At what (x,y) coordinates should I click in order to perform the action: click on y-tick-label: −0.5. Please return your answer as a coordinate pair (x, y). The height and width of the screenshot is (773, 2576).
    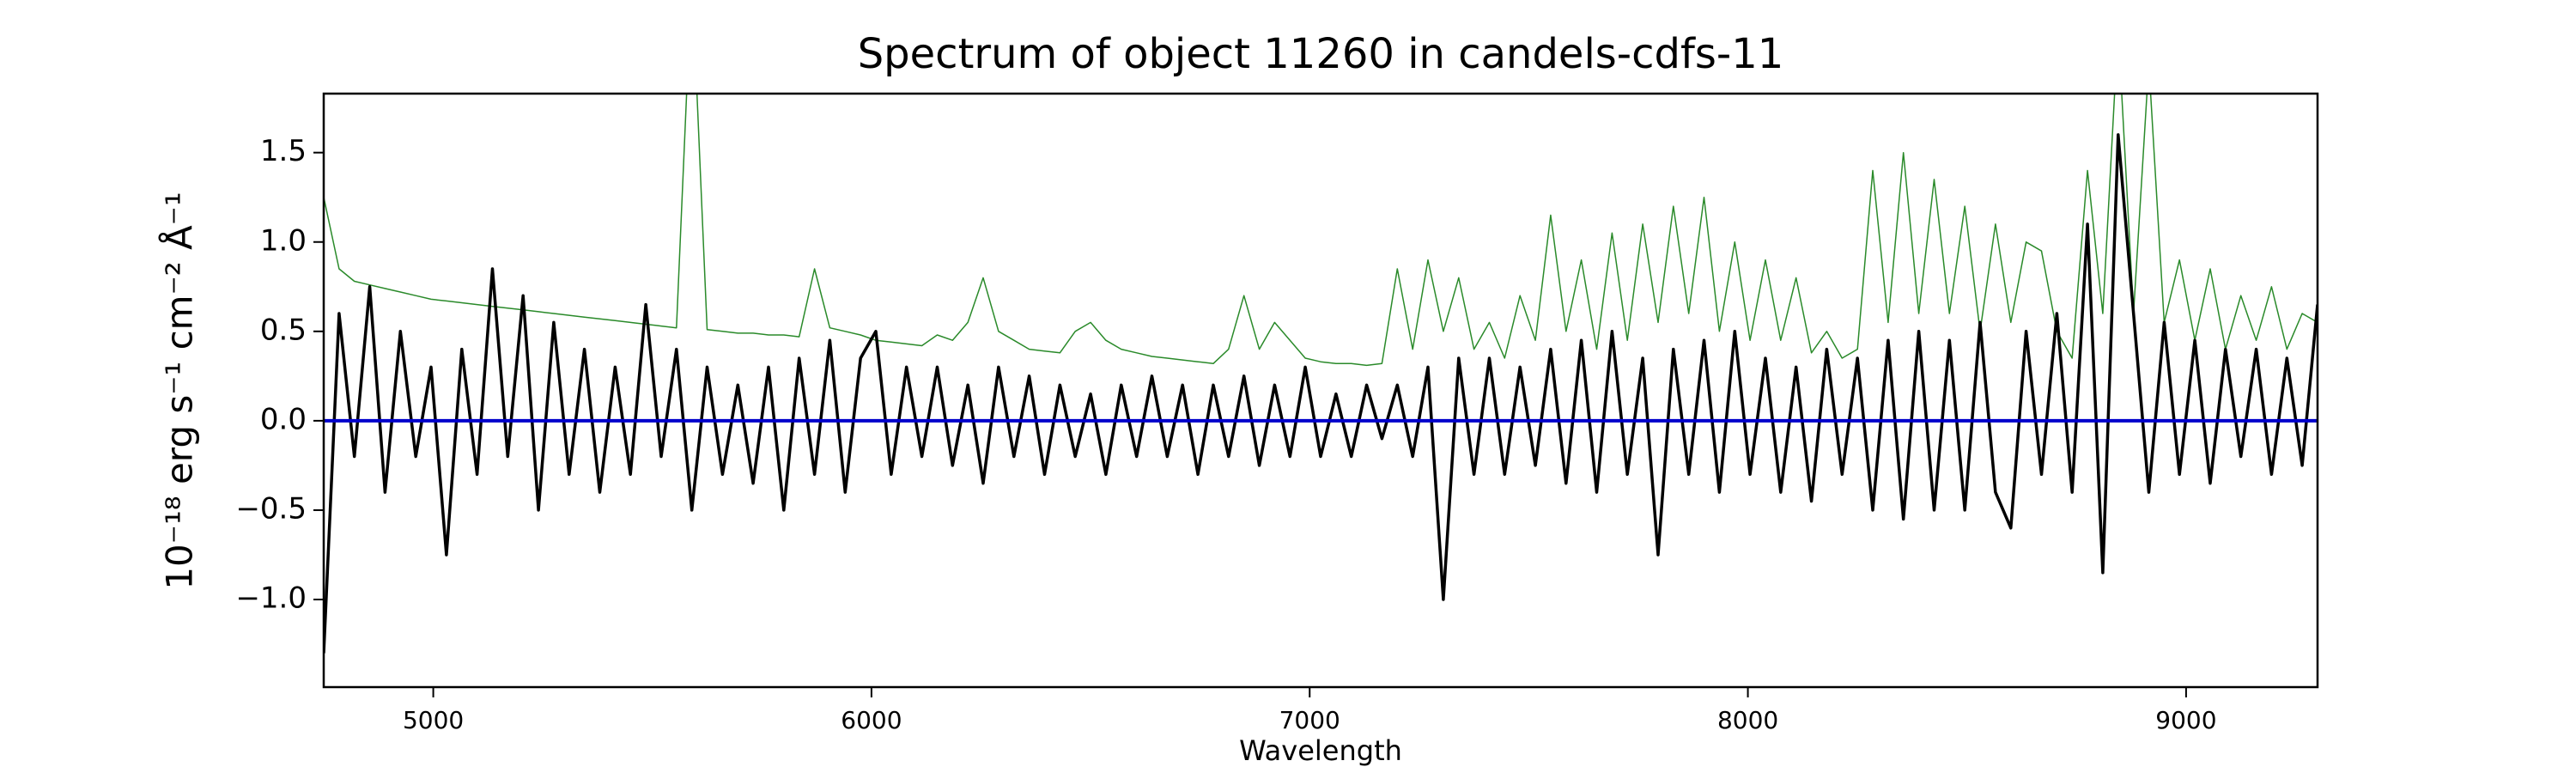
    Looking at the image, I should click on (271, 509).